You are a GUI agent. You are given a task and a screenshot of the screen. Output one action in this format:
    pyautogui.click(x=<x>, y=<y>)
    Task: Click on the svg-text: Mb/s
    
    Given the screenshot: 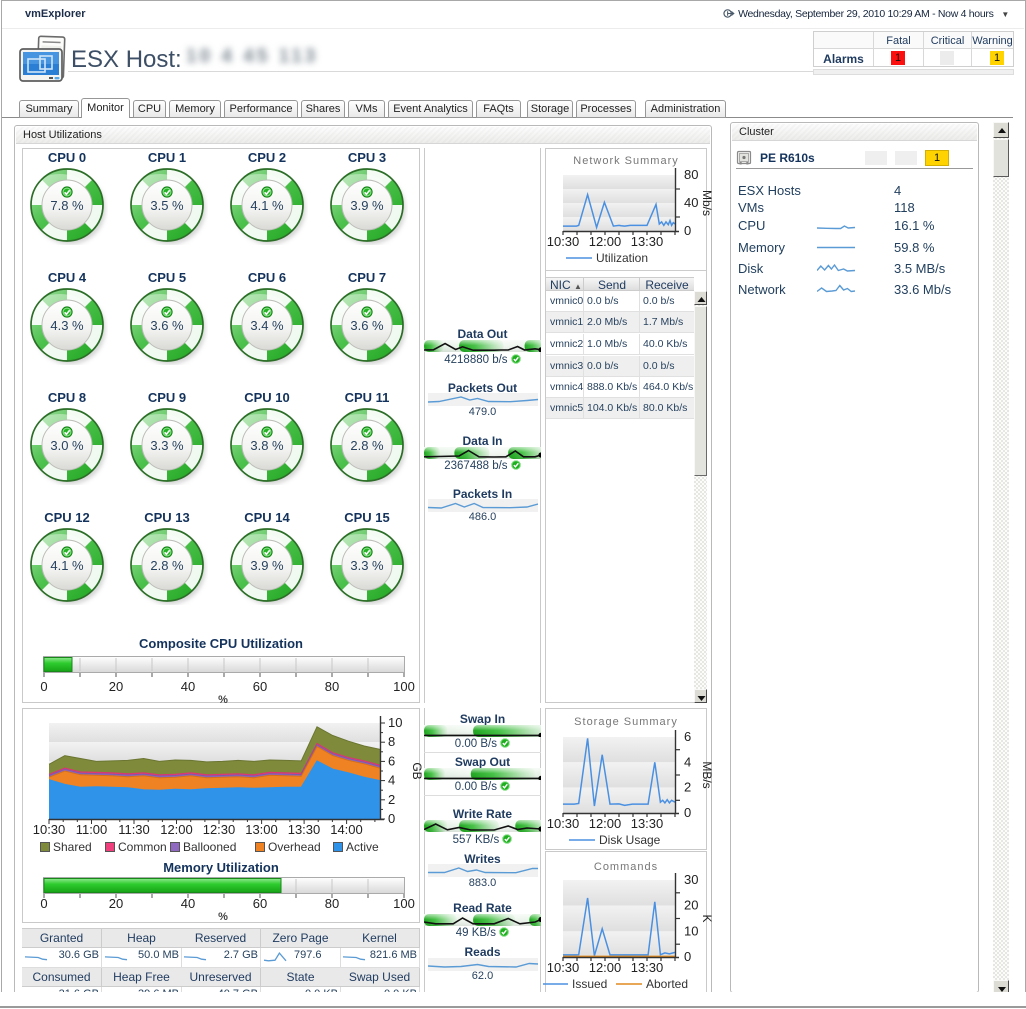 What is the action you would take?
    pyautogui.click(x=707, y=203)
    